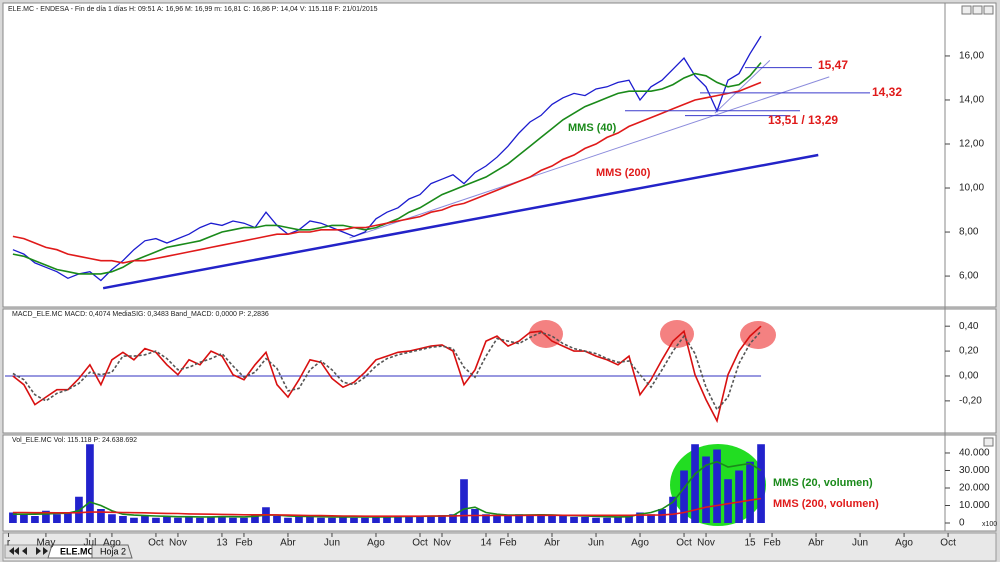 The height and width of the screenshot is (567, 1000). What do you see at coordinates (826, 504) in the screenshot?
I see `series-label: MMS (200, volumen)` at bounding box center [826, 504].